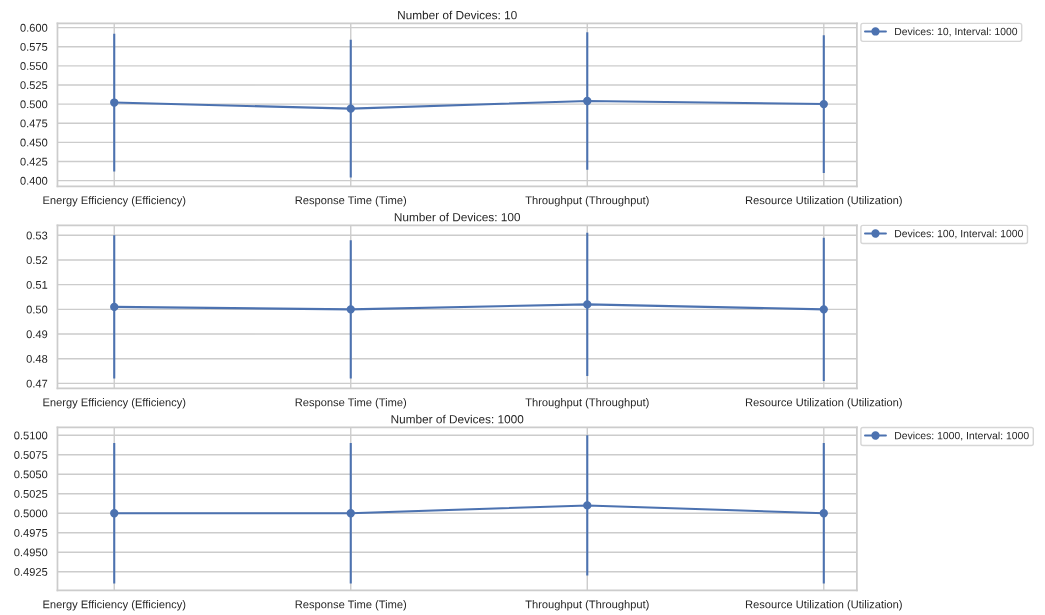 The width and height of the screenshot is (1045, 615). I want to click on y-tick-label: 0.5050, so click(31, 474).